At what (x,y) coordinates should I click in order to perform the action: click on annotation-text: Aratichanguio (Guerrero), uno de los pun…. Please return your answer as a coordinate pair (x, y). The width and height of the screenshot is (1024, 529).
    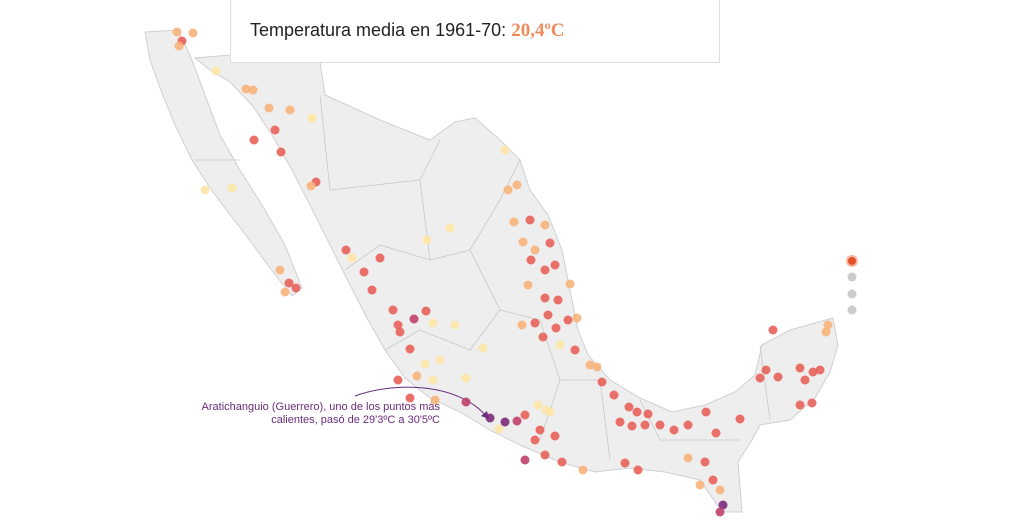
    Looking at the image, I should click on (321, 407).